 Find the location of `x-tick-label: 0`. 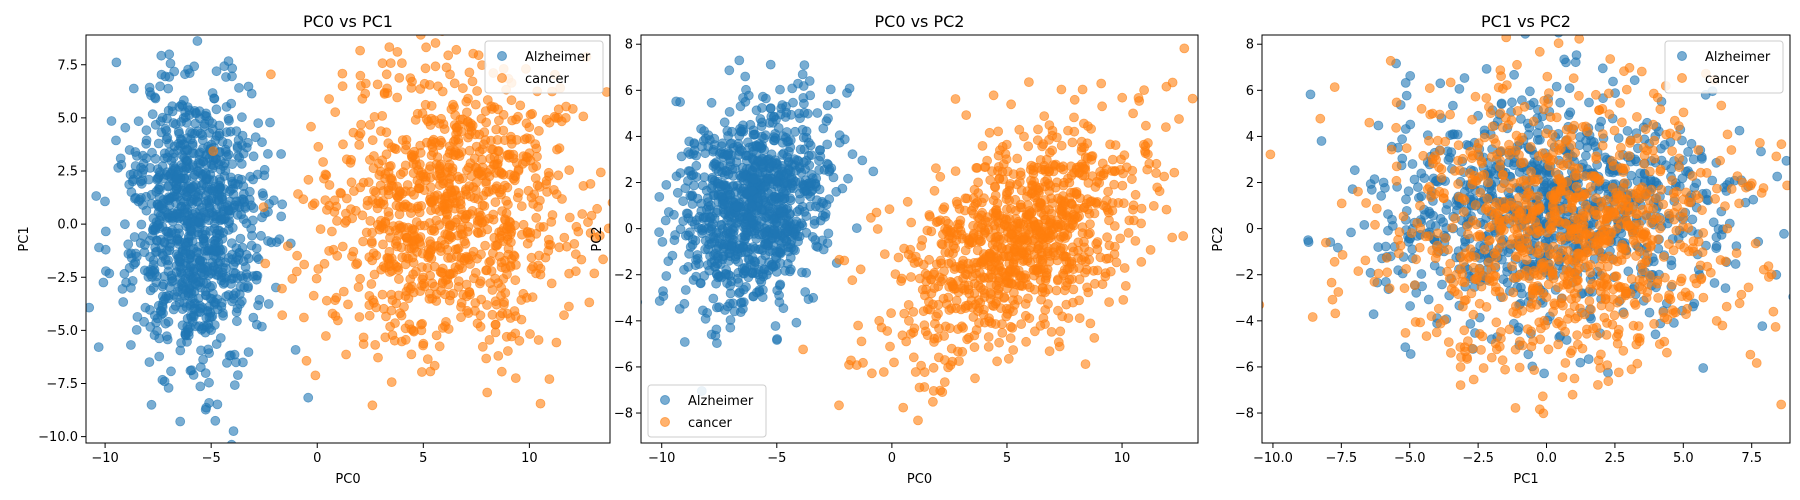

x-tick-label: 0 is located at coordinates (892, 458).